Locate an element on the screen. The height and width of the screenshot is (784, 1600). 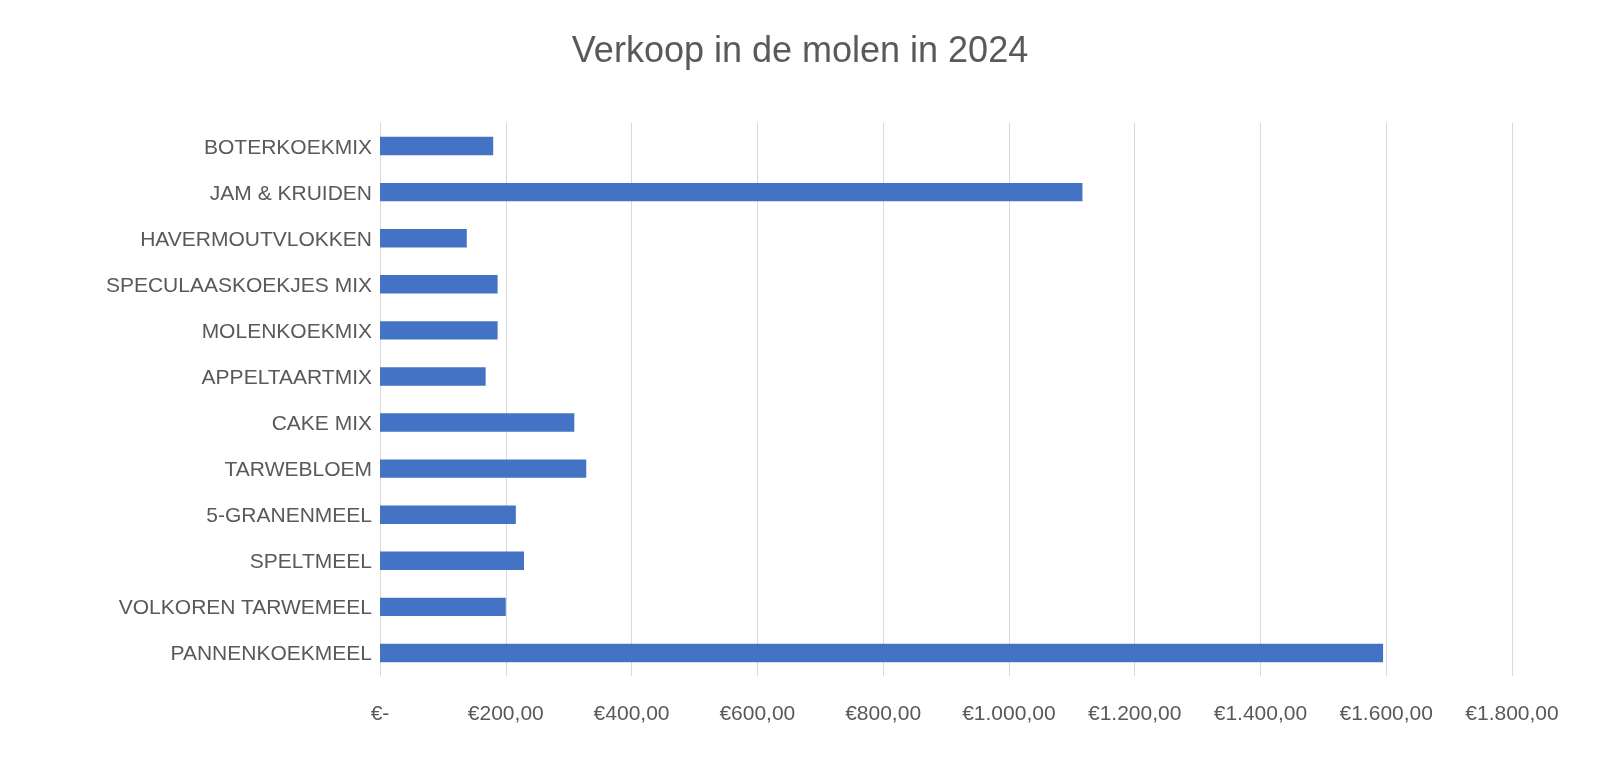
y-tick-label: JAM & KRUIDEN is located at coordinates (290, 192).